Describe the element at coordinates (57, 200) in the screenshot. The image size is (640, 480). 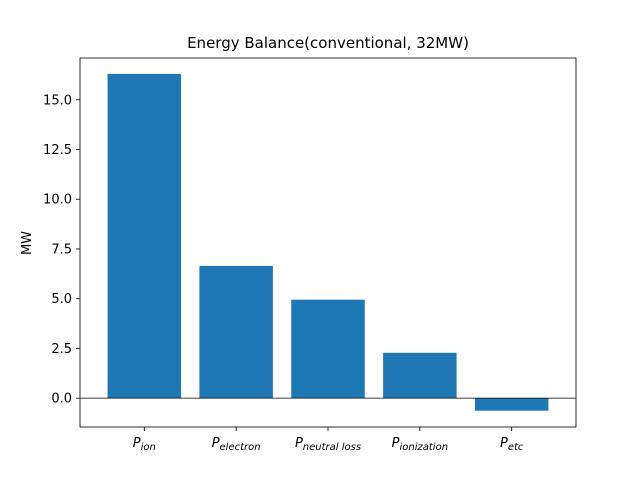
I see `y-tick-label: 10.0` at that location.